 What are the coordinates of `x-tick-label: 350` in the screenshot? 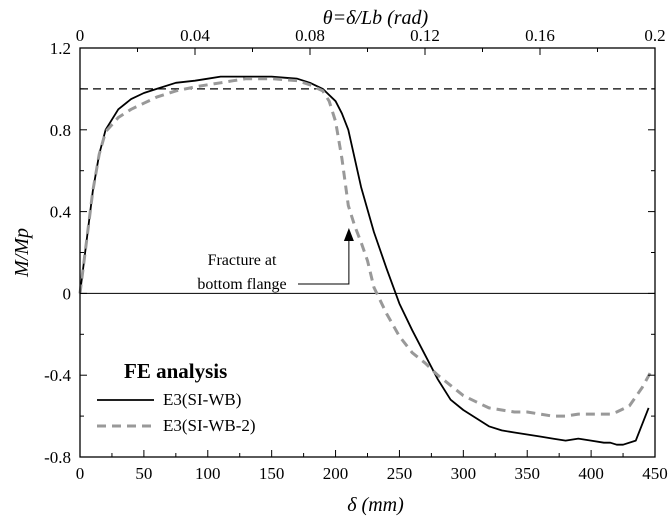 It's located at (527, 473).